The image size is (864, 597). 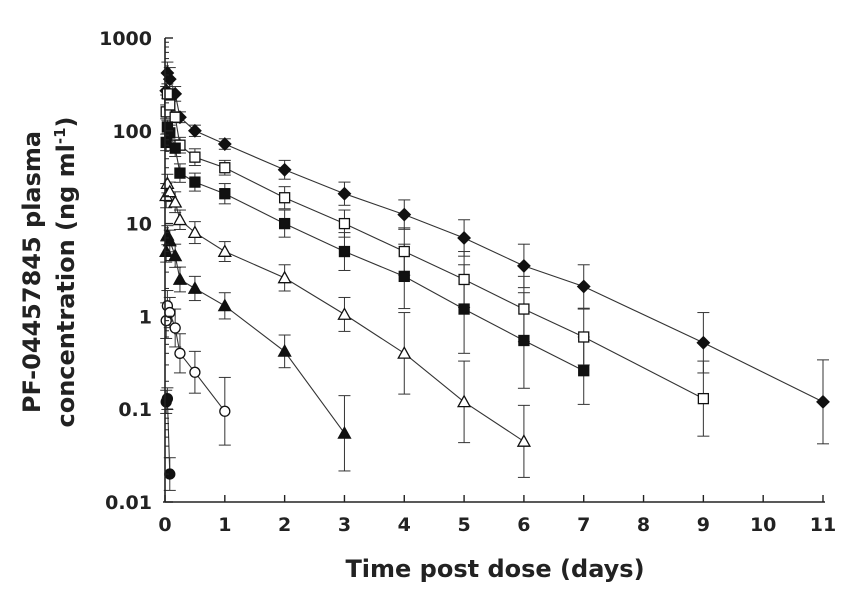 I want to click on x-tick-label: 3, so click(x=344, y=525).